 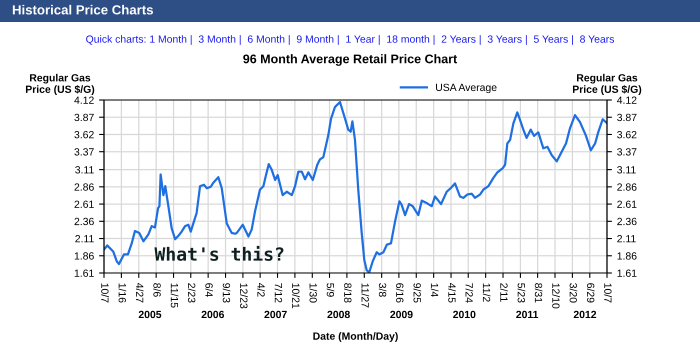 What do you see at coordinates (209, 290) in the screenshot?
I see `x-tick-label: 6/4` at bounding box center [209, 290].